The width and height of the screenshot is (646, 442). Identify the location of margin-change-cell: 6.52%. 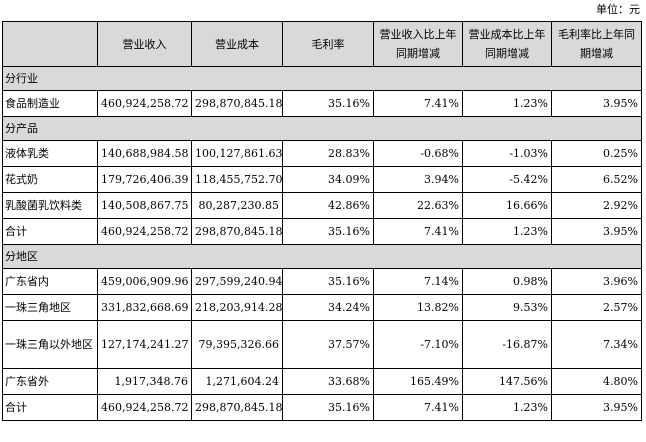
(596, 179).